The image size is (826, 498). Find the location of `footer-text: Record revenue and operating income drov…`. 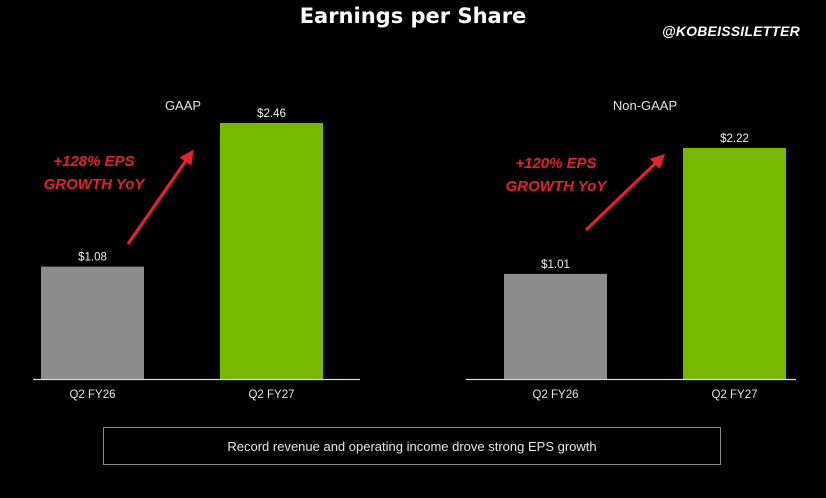

footer-text: Record revenue and operating income drov… is located at coordinates (412, 446).